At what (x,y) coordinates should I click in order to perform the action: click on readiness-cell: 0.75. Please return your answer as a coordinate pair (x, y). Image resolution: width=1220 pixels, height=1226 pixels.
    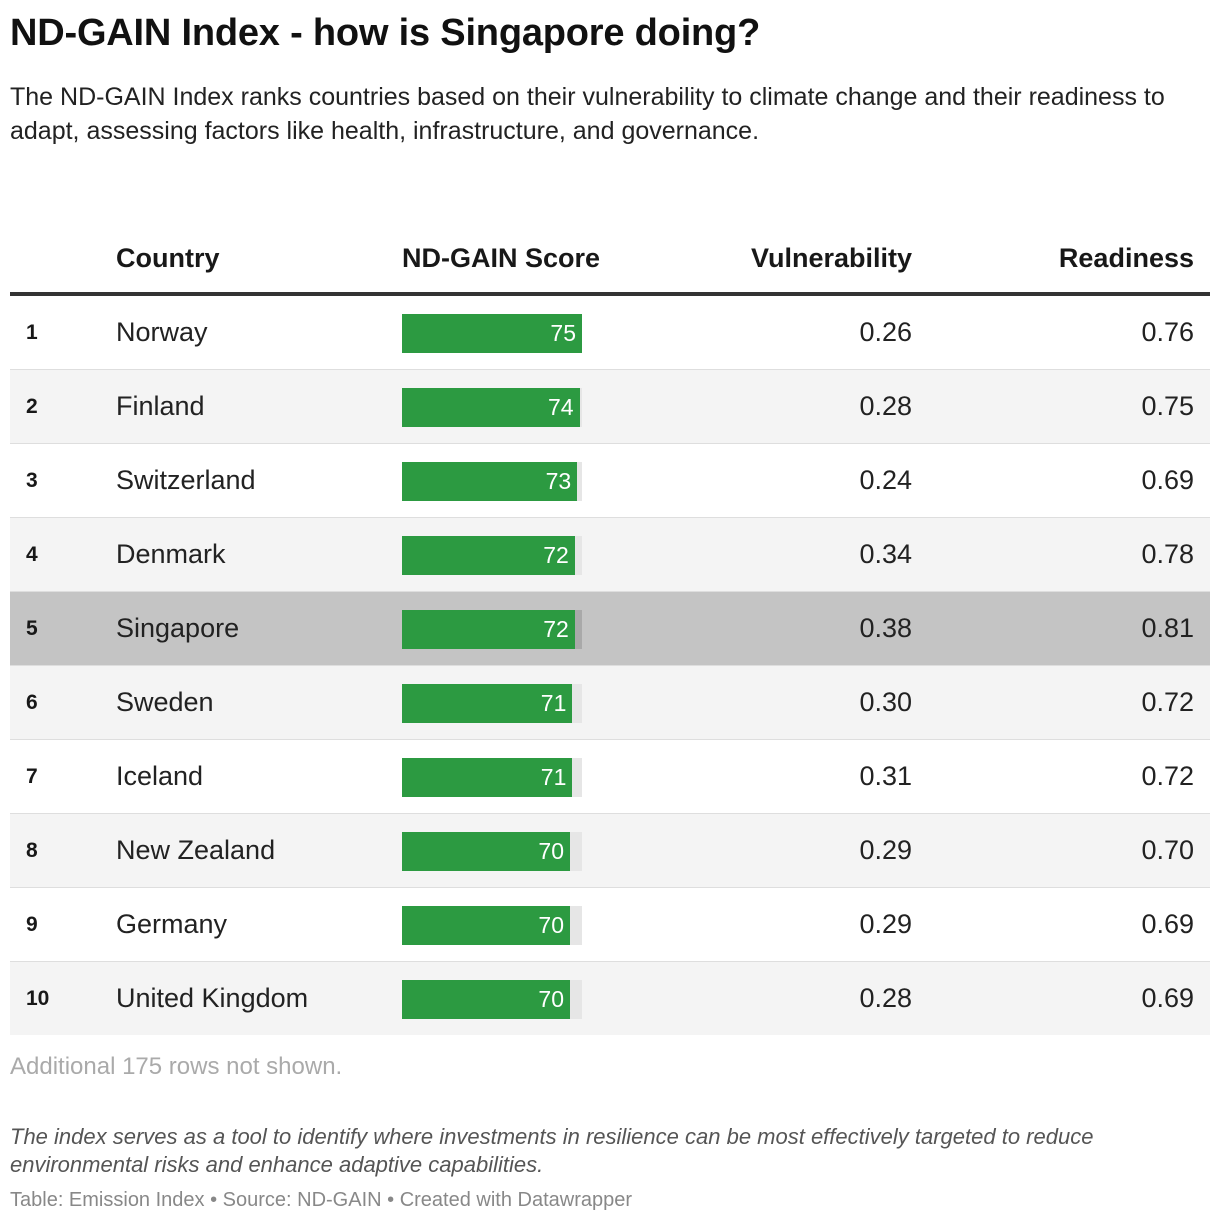
    Looking at the image, I should click on (1167, 406).